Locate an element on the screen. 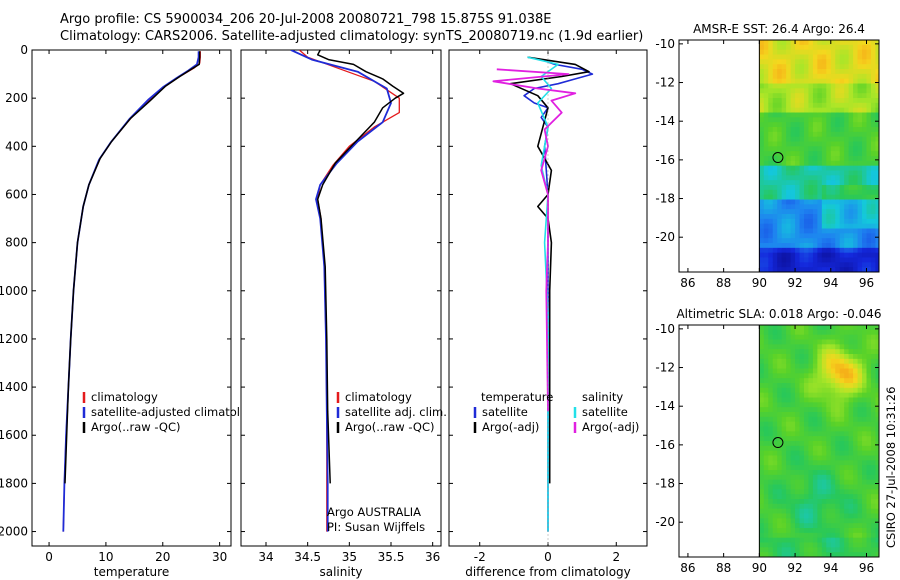 This screenshot has height=580, width=900. y-tick-label: -14 is located at coordinates (665, 121).